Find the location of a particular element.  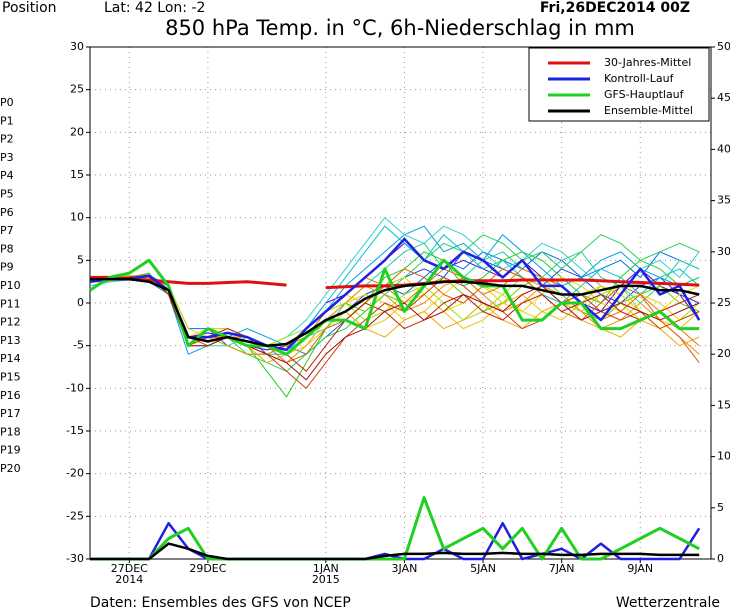

y2-tick-label: 40 is located at coordinates (723, 148).